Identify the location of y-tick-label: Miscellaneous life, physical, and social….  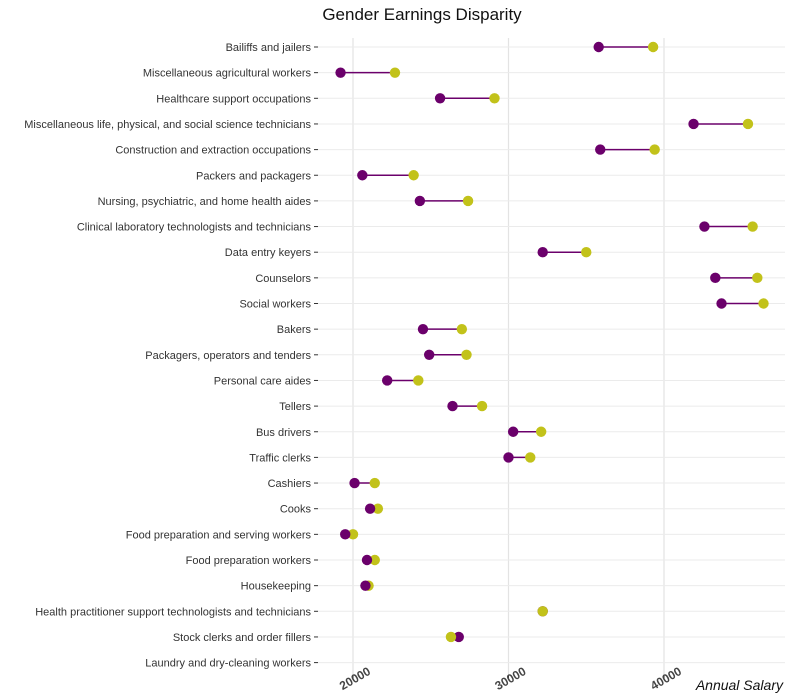
(167, 125).